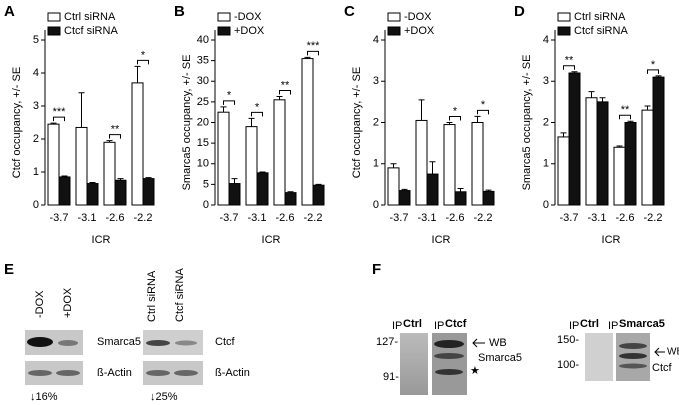 This screenshot has width=679, height=405. Describe the element at coordinates (546, 122) in the screenshot. I see `y-tick-label: 2` at that location.